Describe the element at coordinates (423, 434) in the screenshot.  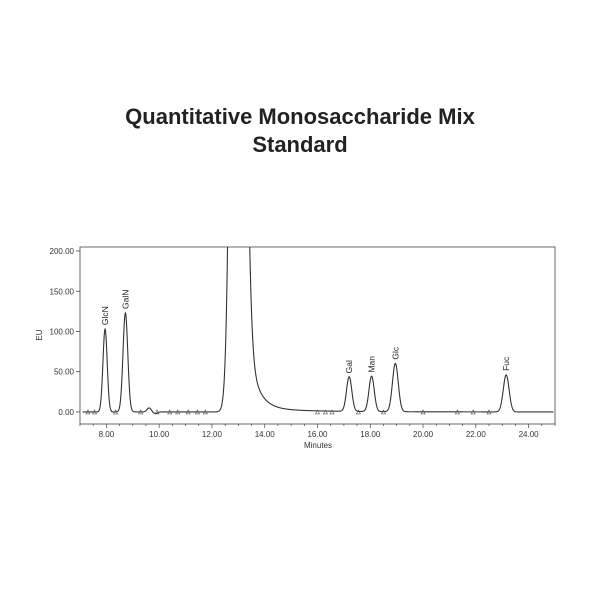
I see `x-tick-label: 20.00` at that location.